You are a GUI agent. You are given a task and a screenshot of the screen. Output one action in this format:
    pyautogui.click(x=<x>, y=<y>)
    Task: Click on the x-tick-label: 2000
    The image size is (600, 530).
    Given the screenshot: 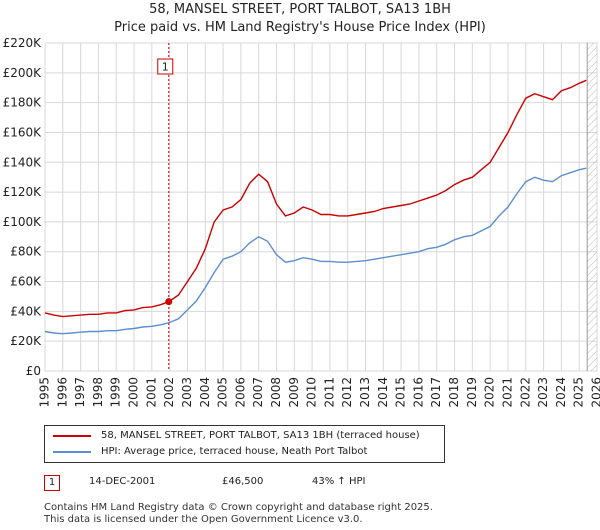 What is the action you would take?
    pyautogui.click(x=134, y=392)
    